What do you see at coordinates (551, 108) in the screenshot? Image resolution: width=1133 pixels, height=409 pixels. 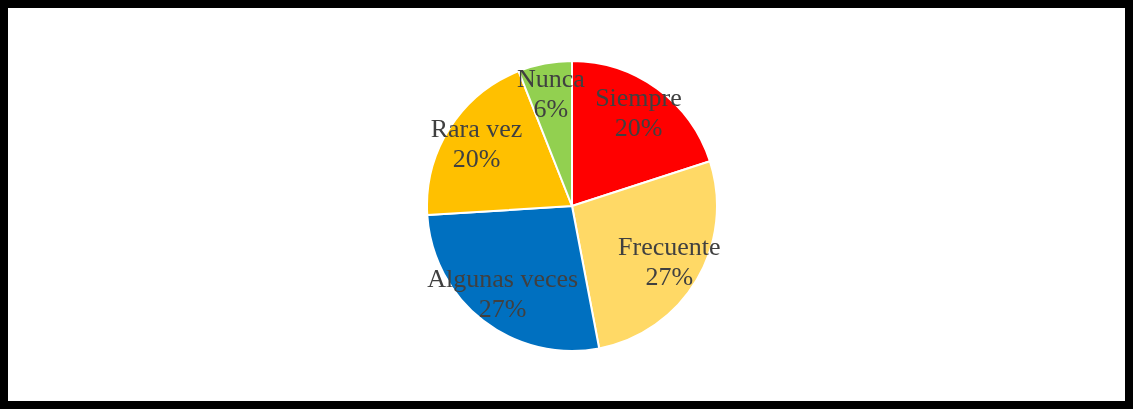 I see `data-label: 6%` at bounding box center [551, 108].